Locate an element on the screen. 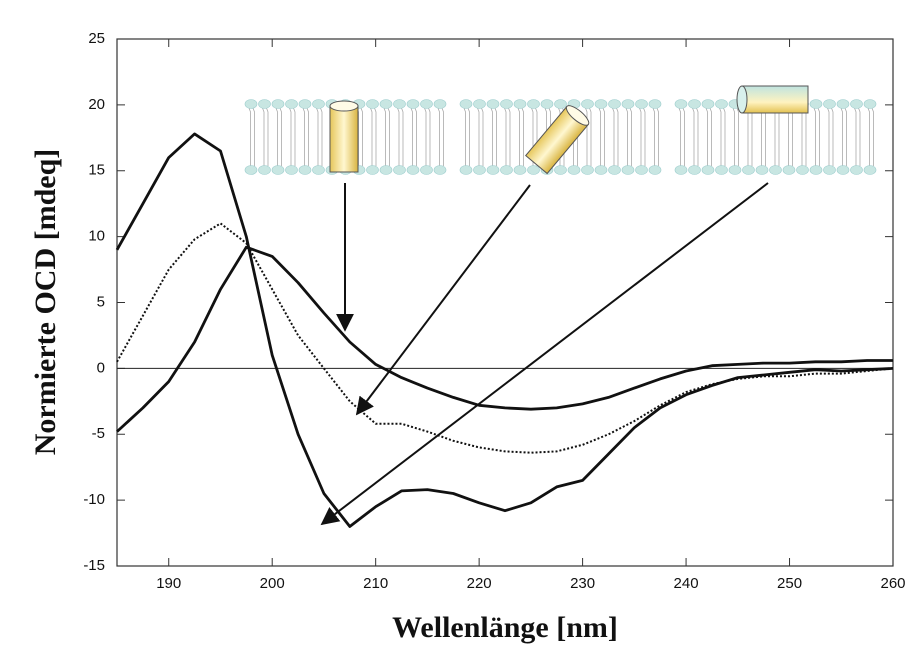  x-tick-label: 200 is located at coordinates (272, 583).